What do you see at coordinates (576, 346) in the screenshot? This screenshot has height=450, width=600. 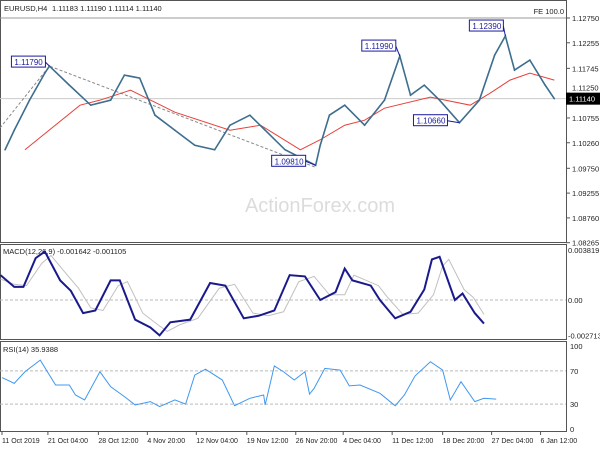 I see `rsi-axis-label: 100` at bounding box center [576, 346].